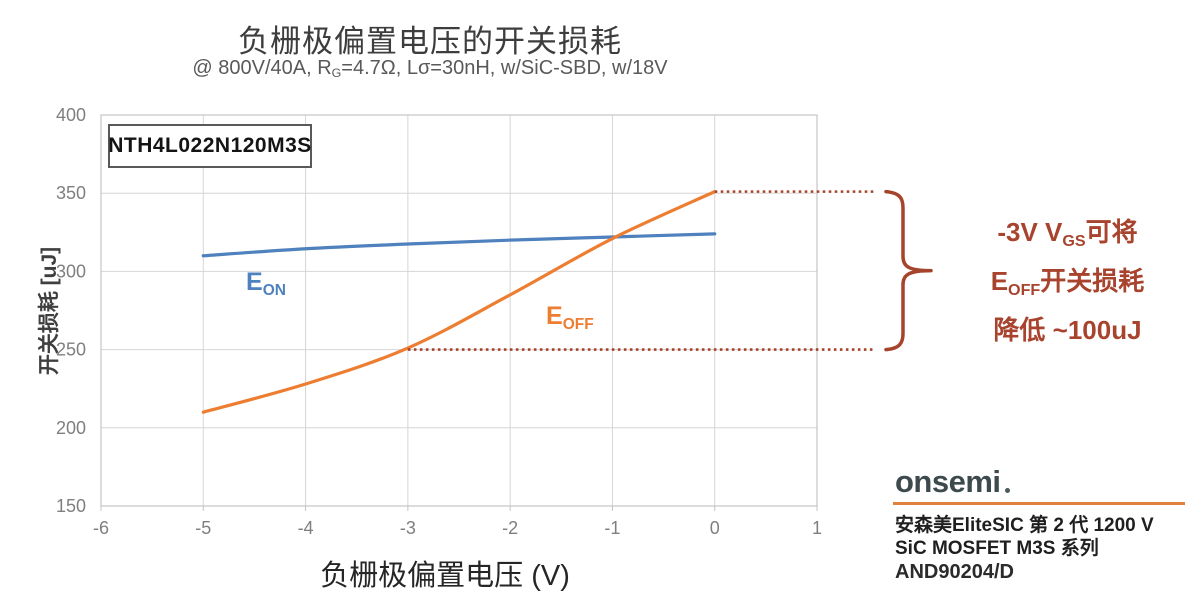  I want to click on annotation-line-2: EOFF开关损耗, so click(1067, 283).